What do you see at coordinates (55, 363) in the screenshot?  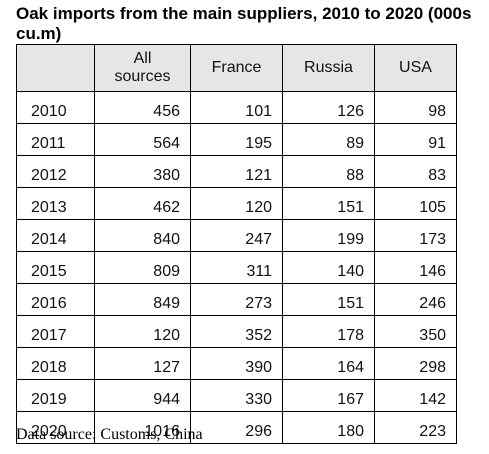 I see `year-cell: 2018` at bounding box center [55, 363].